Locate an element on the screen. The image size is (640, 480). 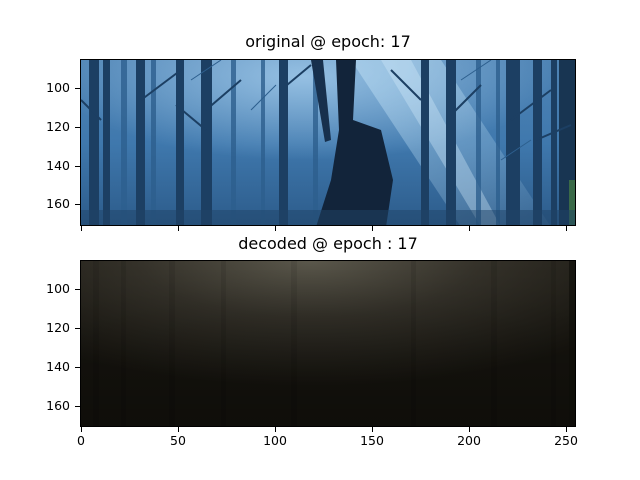
panel-title-original: original @ epoch: 17 is located at coordinates (328, 41).